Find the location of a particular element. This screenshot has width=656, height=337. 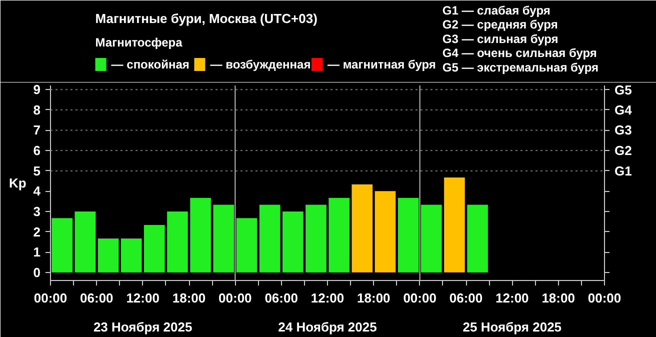

text: 23 Ноября 2025 is located at coordinates (142, 327).